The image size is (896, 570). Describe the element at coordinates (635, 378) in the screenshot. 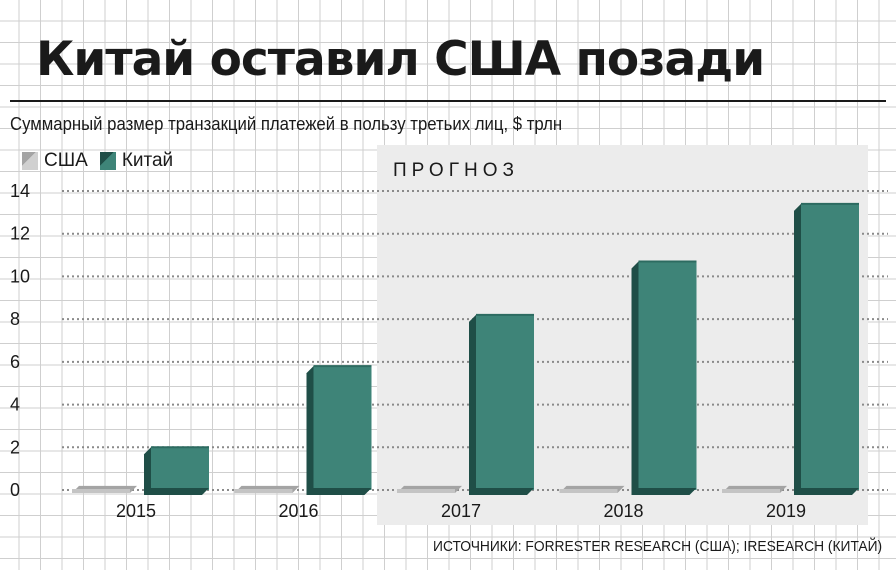

I see `bar-china-side-2018` at that location.